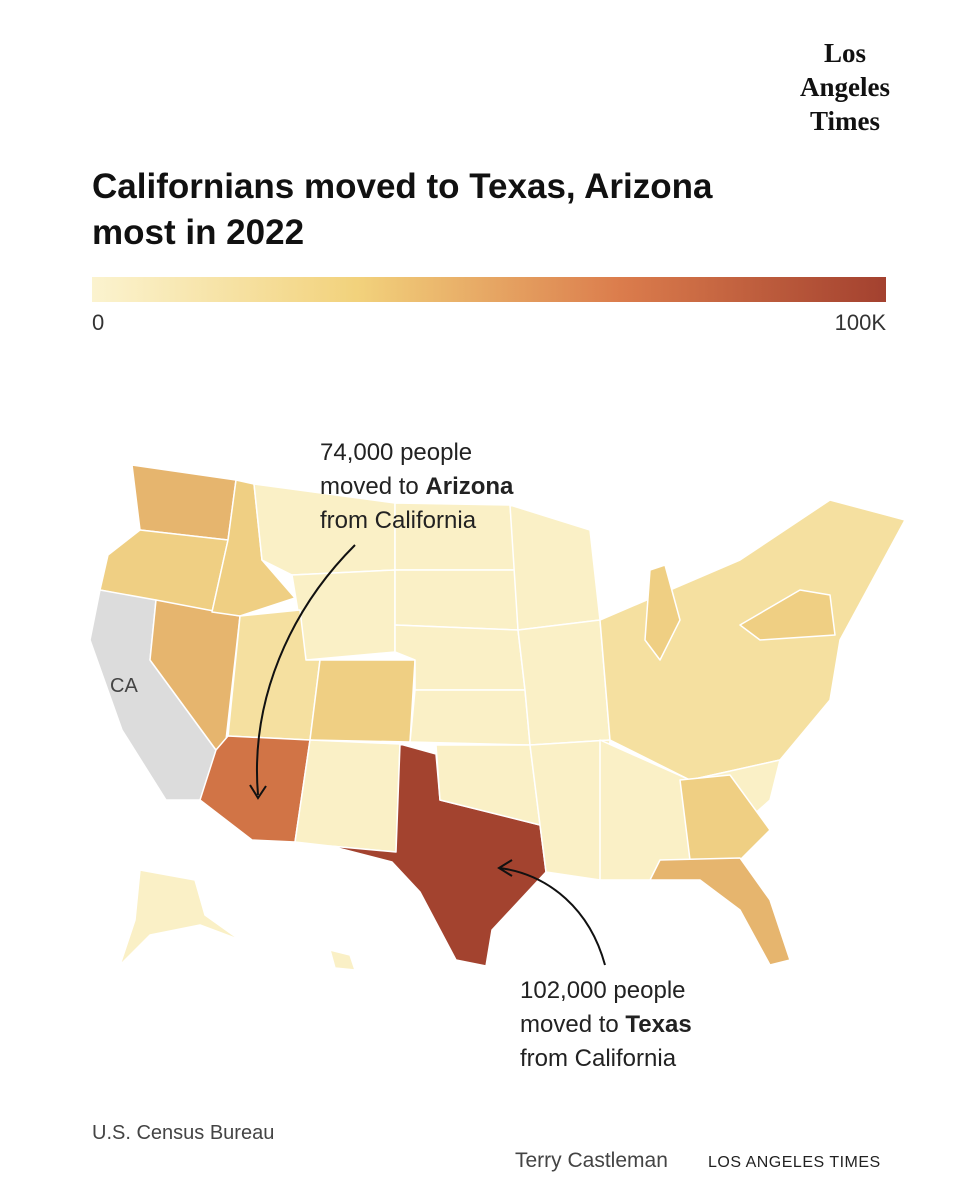 The height and width of the screenshot is (1200, 977). I want to click on logo-line: Times, so click(845, 121).